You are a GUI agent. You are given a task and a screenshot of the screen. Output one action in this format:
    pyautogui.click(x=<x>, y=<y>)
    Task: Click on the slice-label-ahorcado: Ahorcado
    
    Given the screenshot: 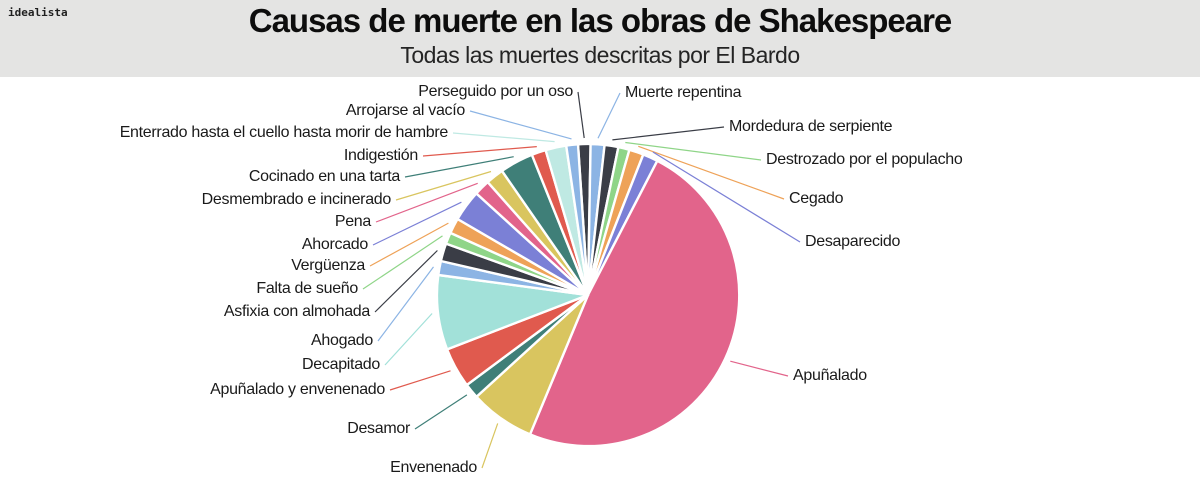 What is the action you would take?
    pyautogui.click(x=334, y=244)
    